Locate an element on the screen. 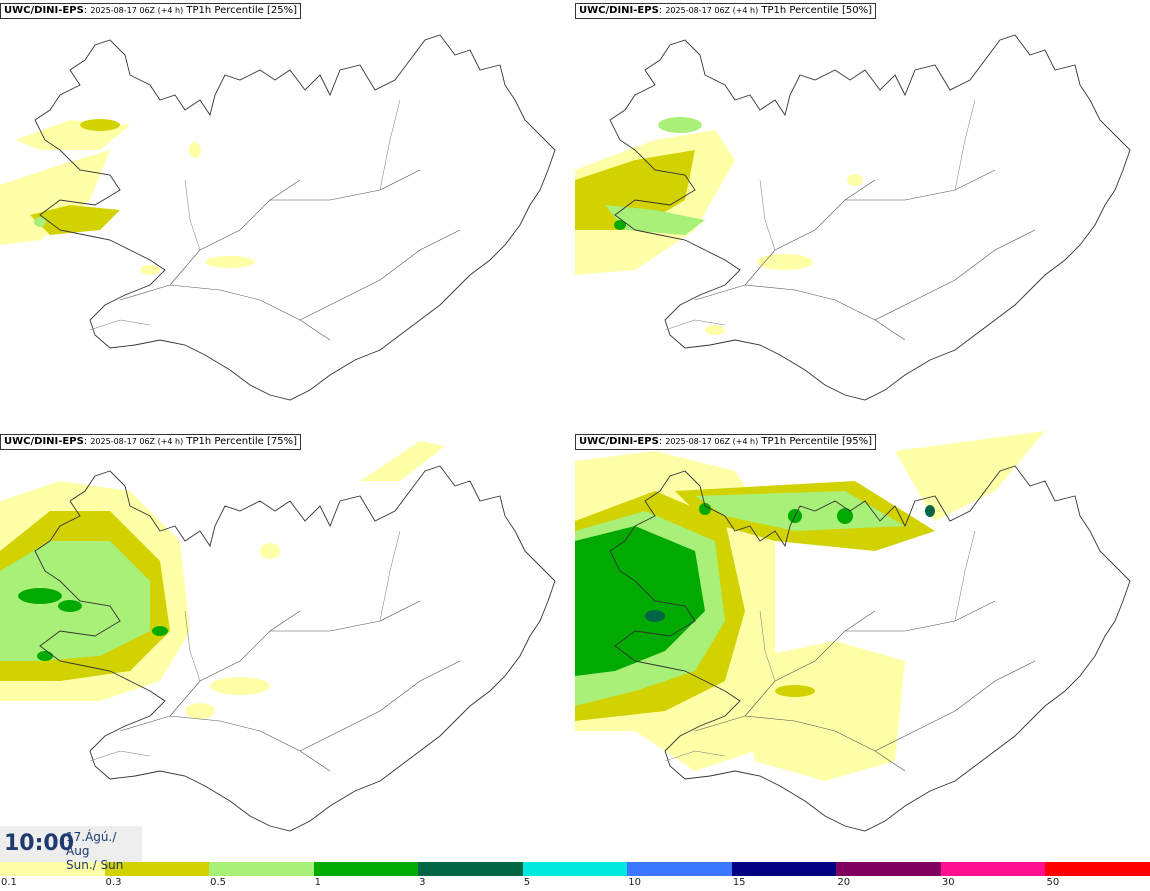  legend-label: 5 is located at coordinates (527, 882).